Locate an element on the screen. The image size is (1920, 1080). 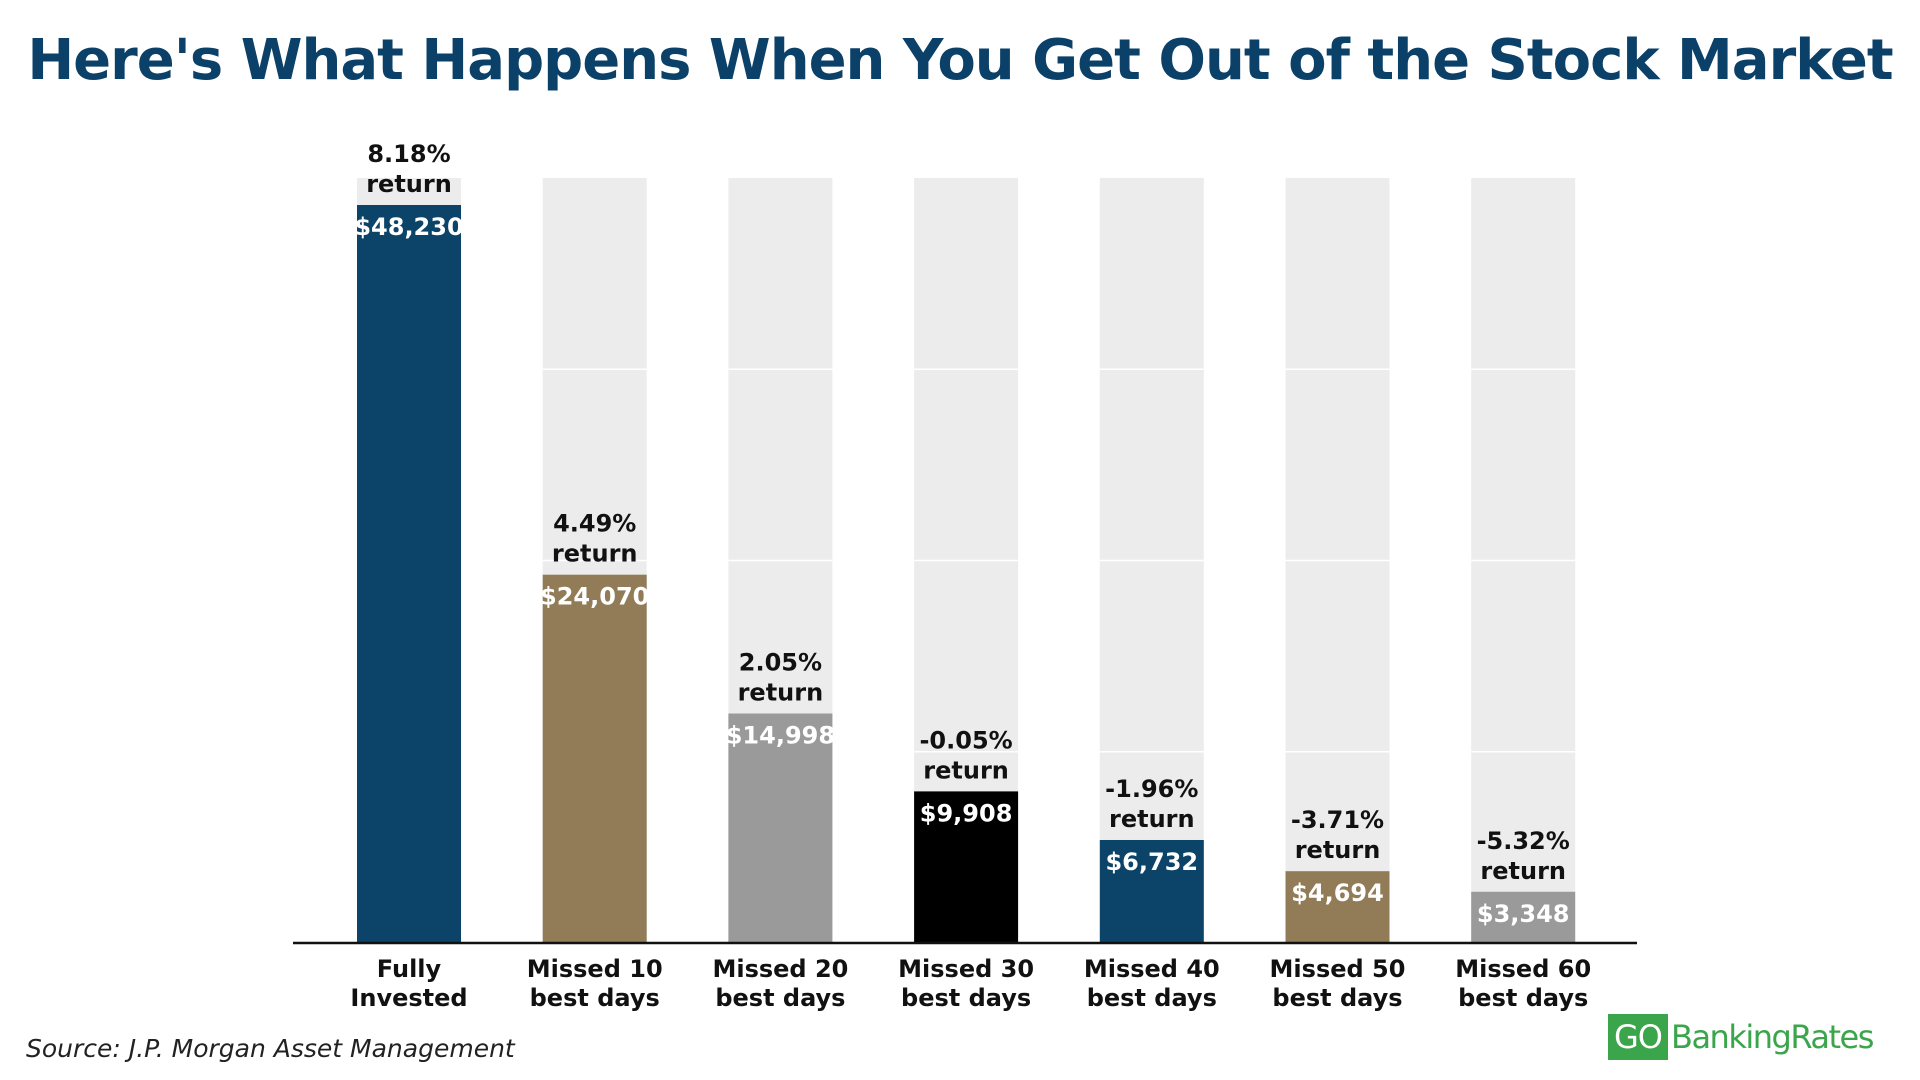
category-label: Fully is located at coordinates (409, 969).